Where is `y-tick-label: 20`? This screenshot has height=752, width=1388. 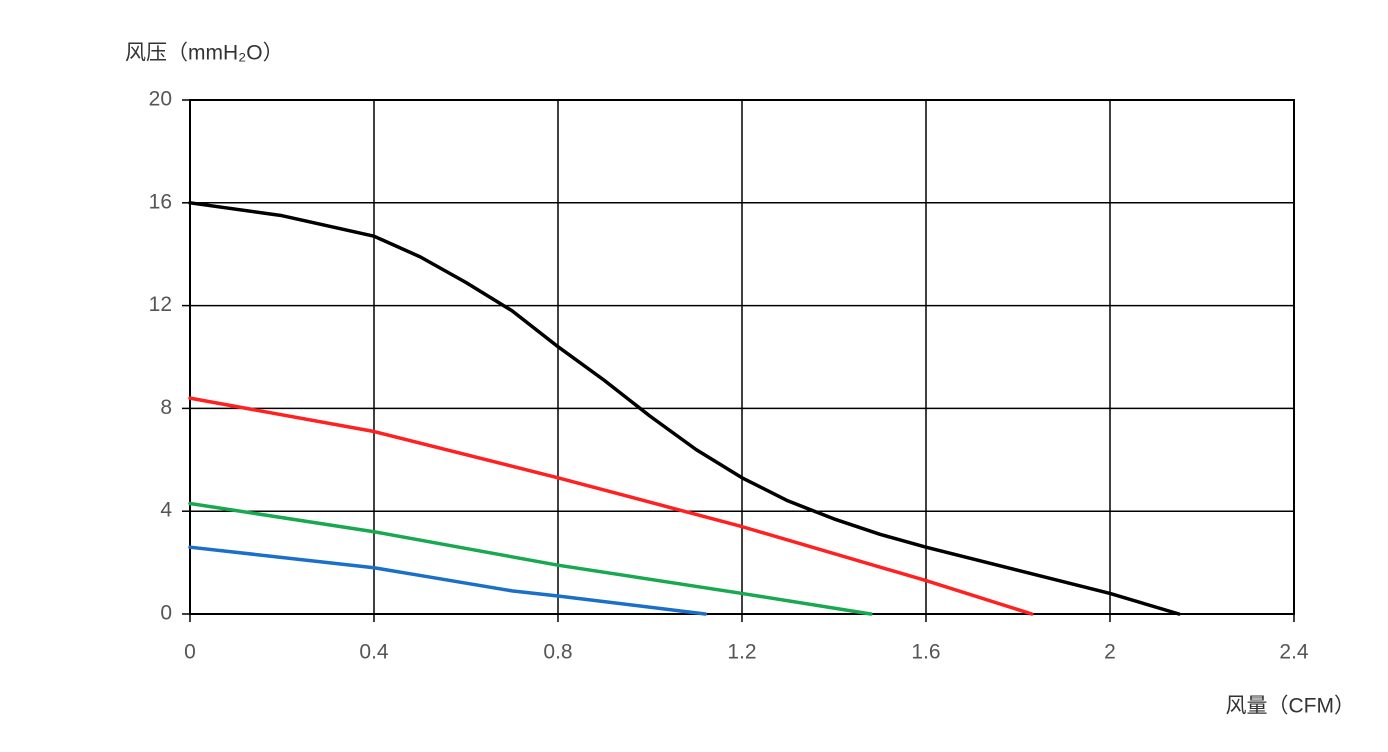 y-tick-label: 20 is located at coordinates (160, 99).